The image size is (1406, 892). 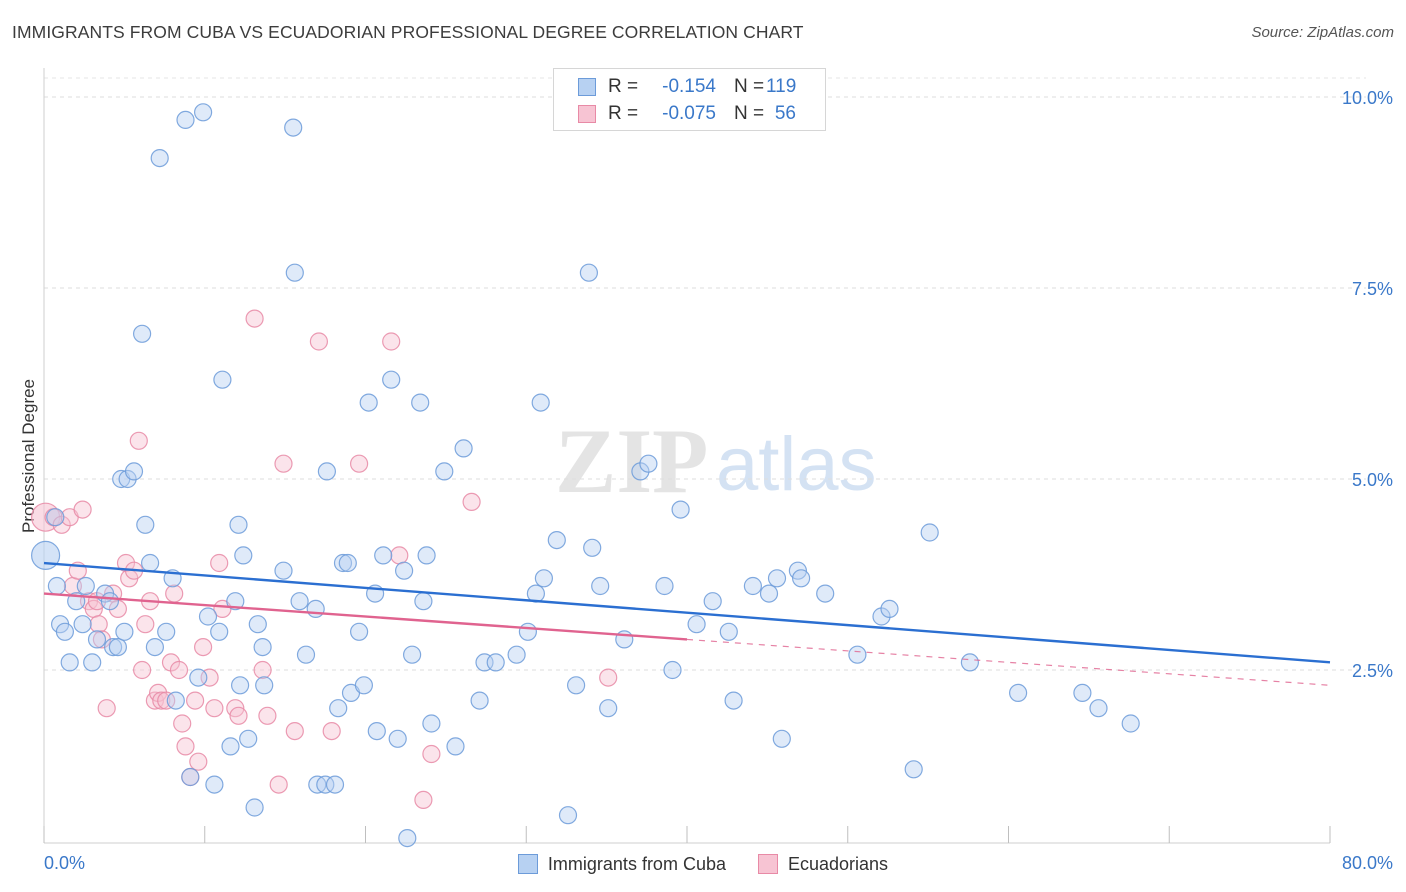 What do you see at coordinates (1372, 480) in the screenshot?
I see `y-tick-label: 5.0%` at bounding box center [1372, 480].